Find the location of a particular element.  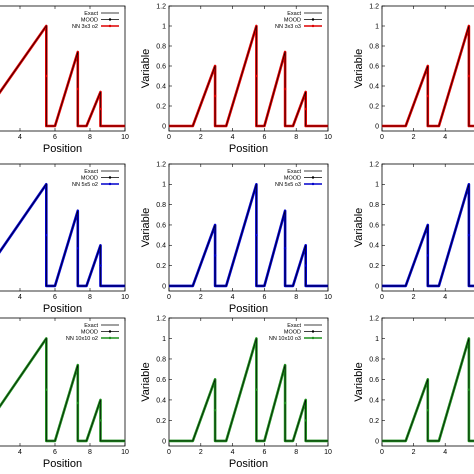

legend-label: NN 10x10 o2 is located at coordinates (82, 339).